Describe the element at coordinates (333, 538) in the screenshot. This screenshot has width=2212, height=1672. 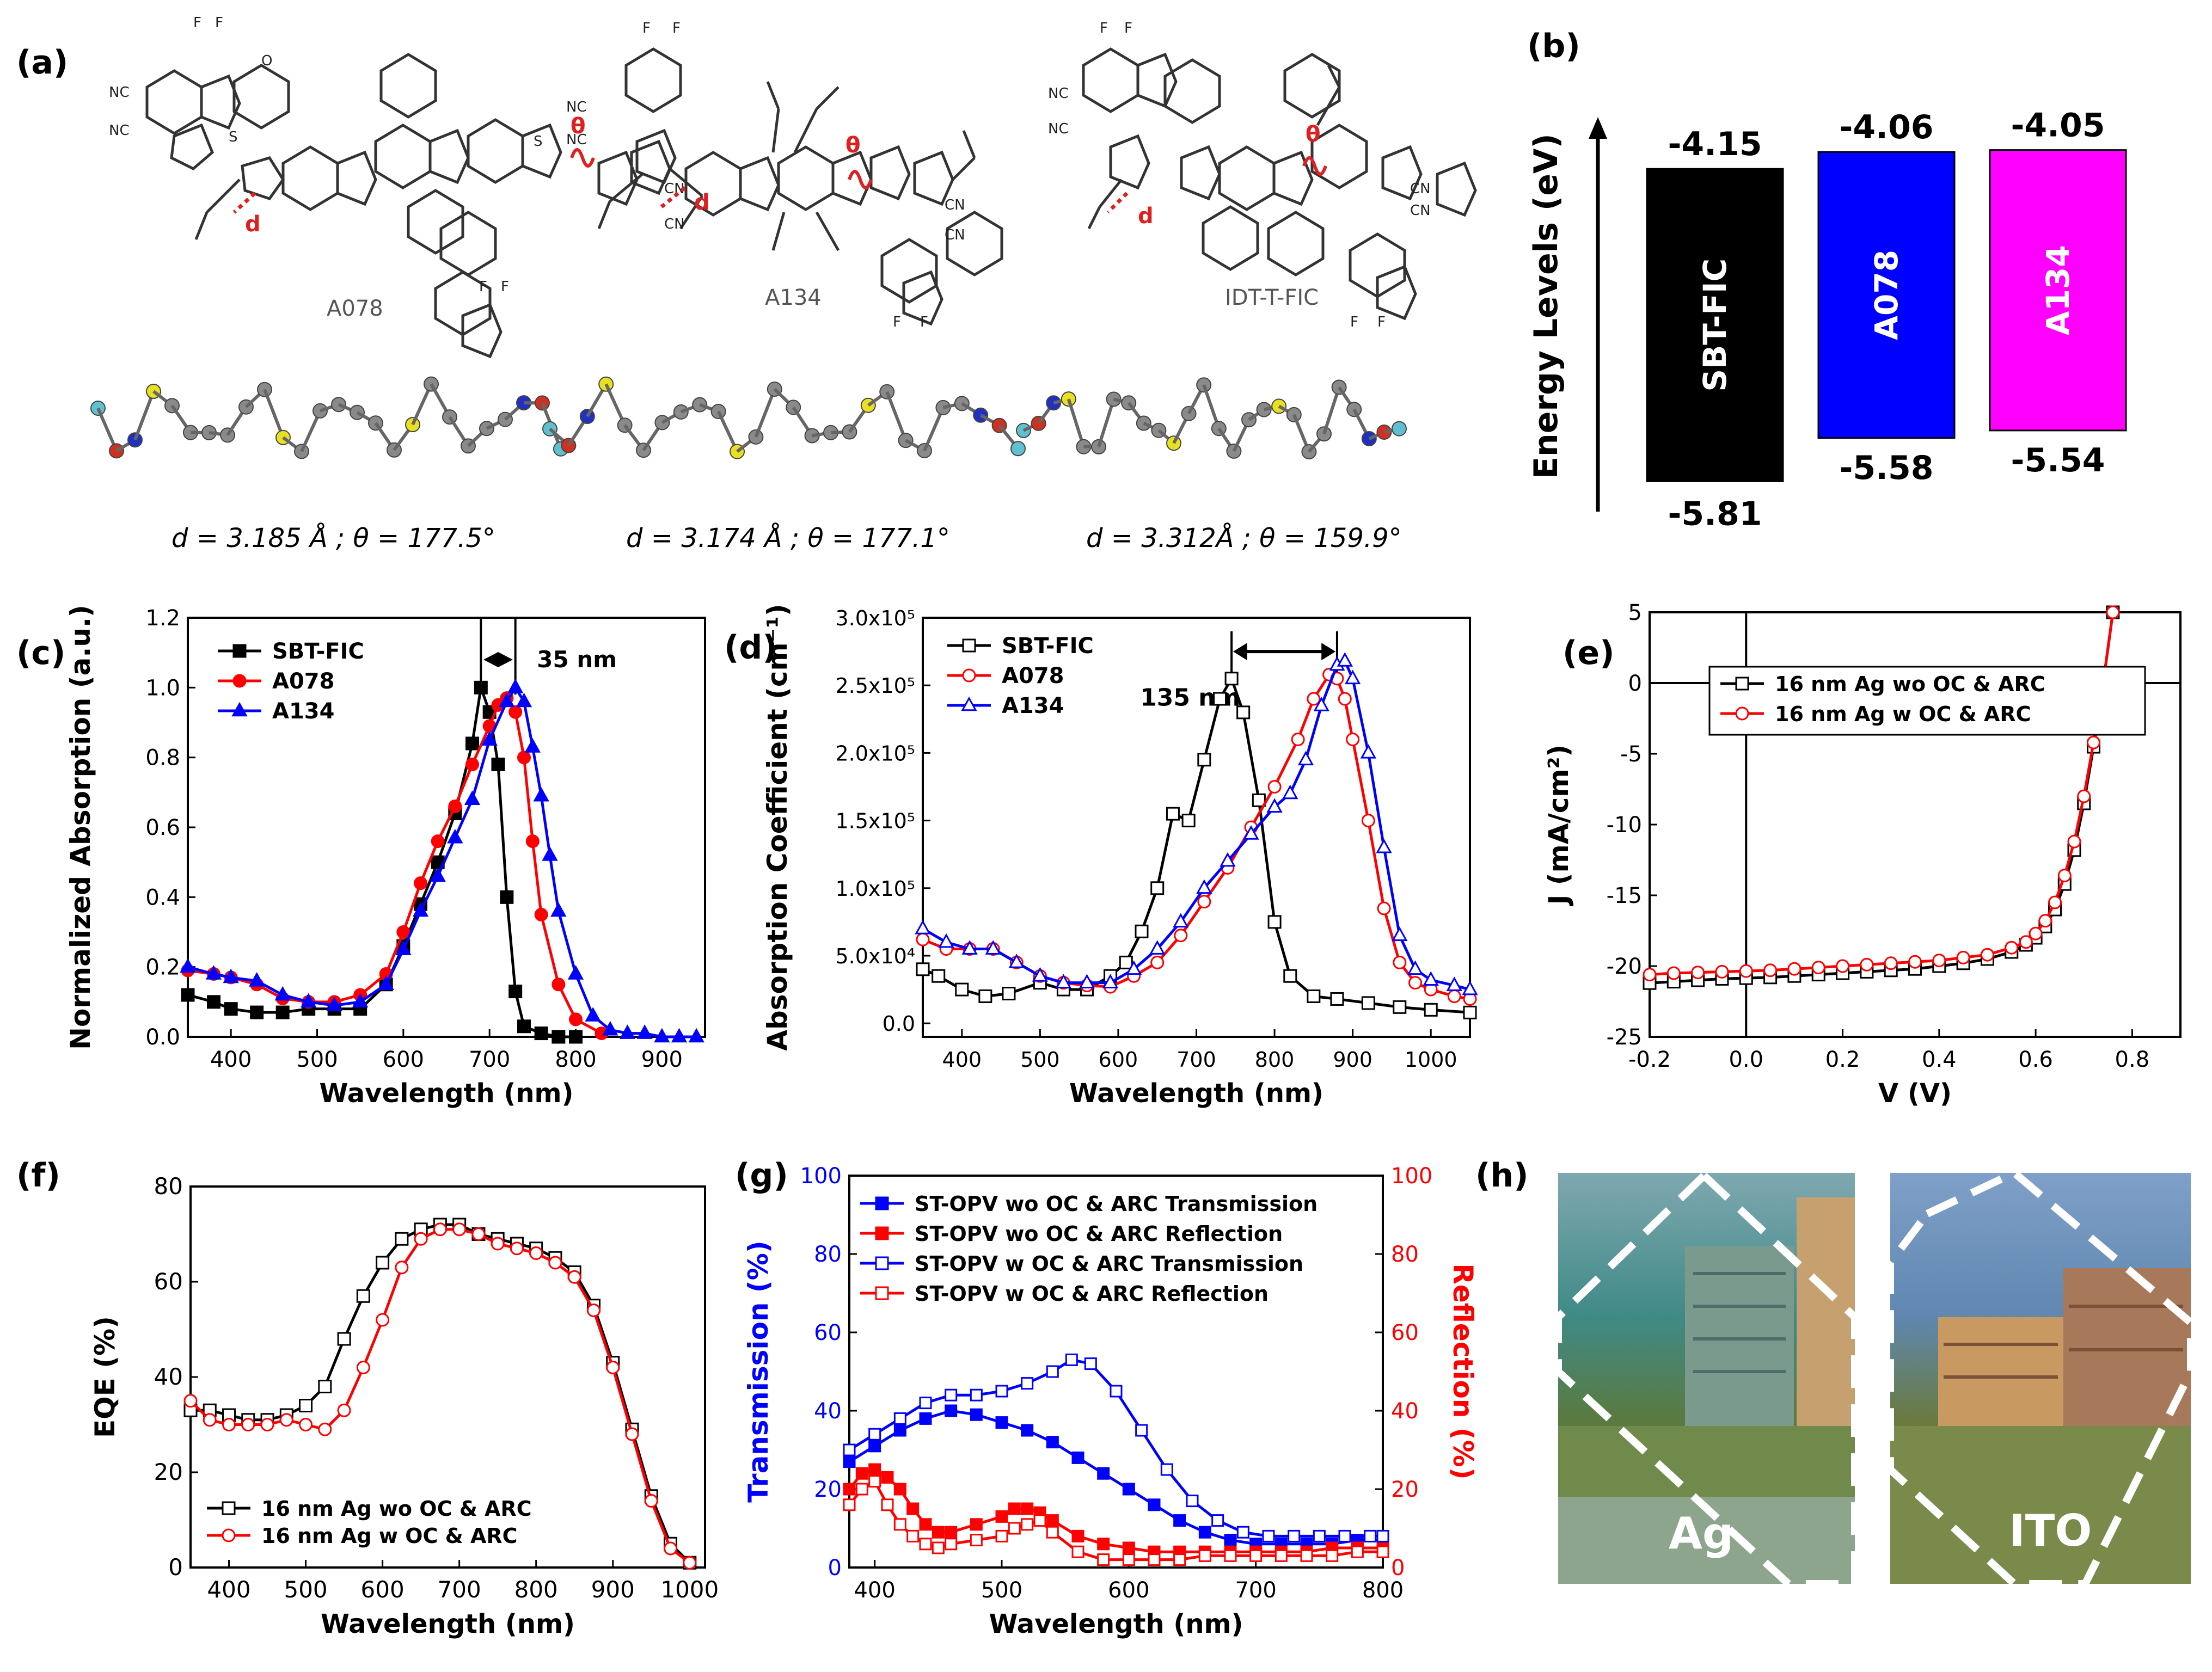
I see `molecule-params-1: d = 3.185 Å ; θ = 177.5°` at that location.